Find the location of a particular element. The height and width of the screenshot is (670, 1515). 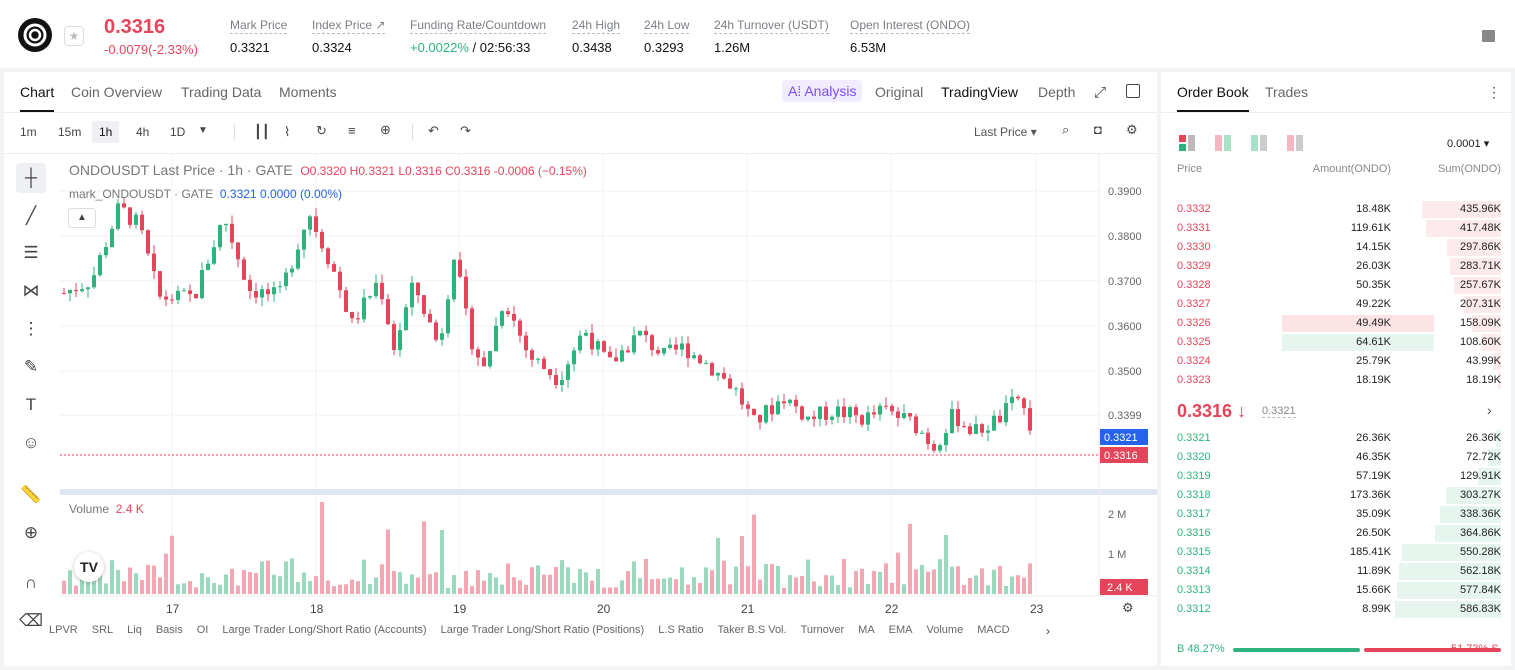

ai-analysis-button: A⁞ Analysis is located at coordinates (822, 91).